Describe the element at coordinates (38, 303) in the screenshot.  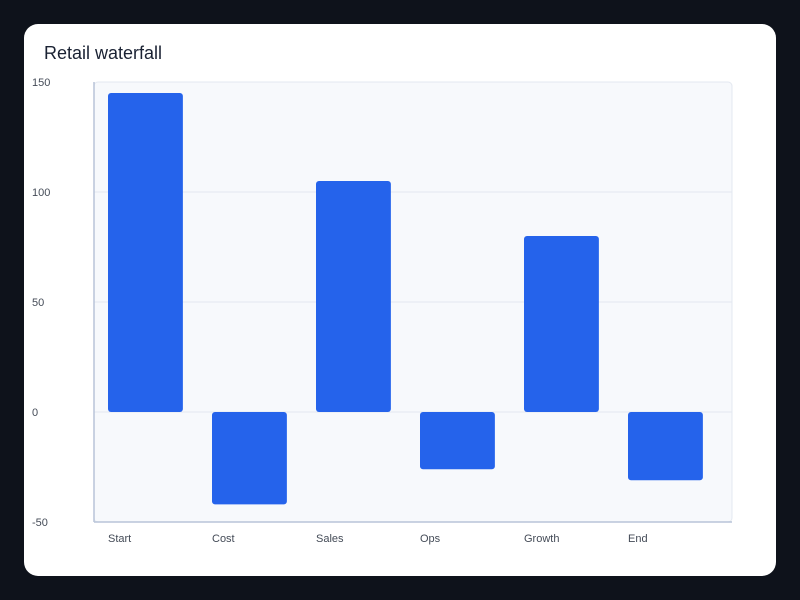
I see `y-tick-label: 50` at that location.